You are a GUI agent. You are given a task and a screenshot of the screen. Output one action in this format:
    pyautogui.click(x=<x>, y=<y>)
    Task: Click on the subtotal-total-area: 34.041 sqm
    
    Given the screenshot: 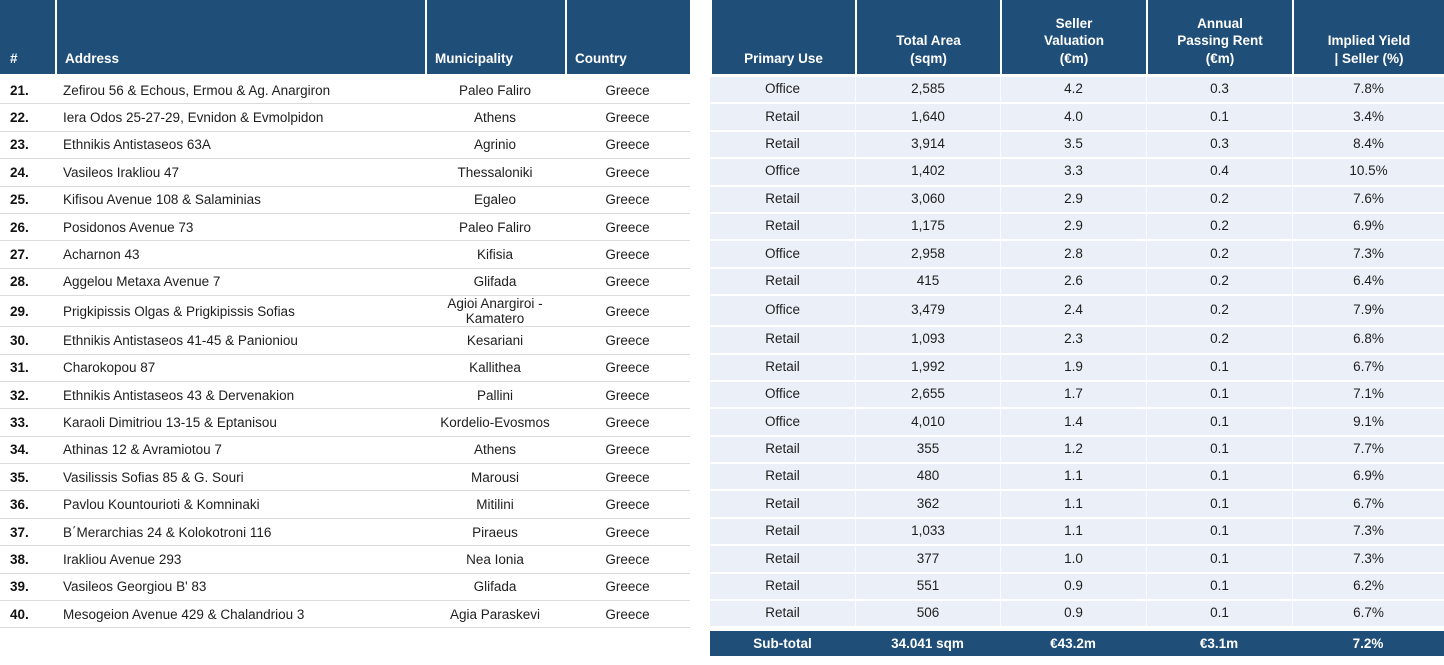 What is the action you would take?
    pyautogui.click(x=927, y=644)
    